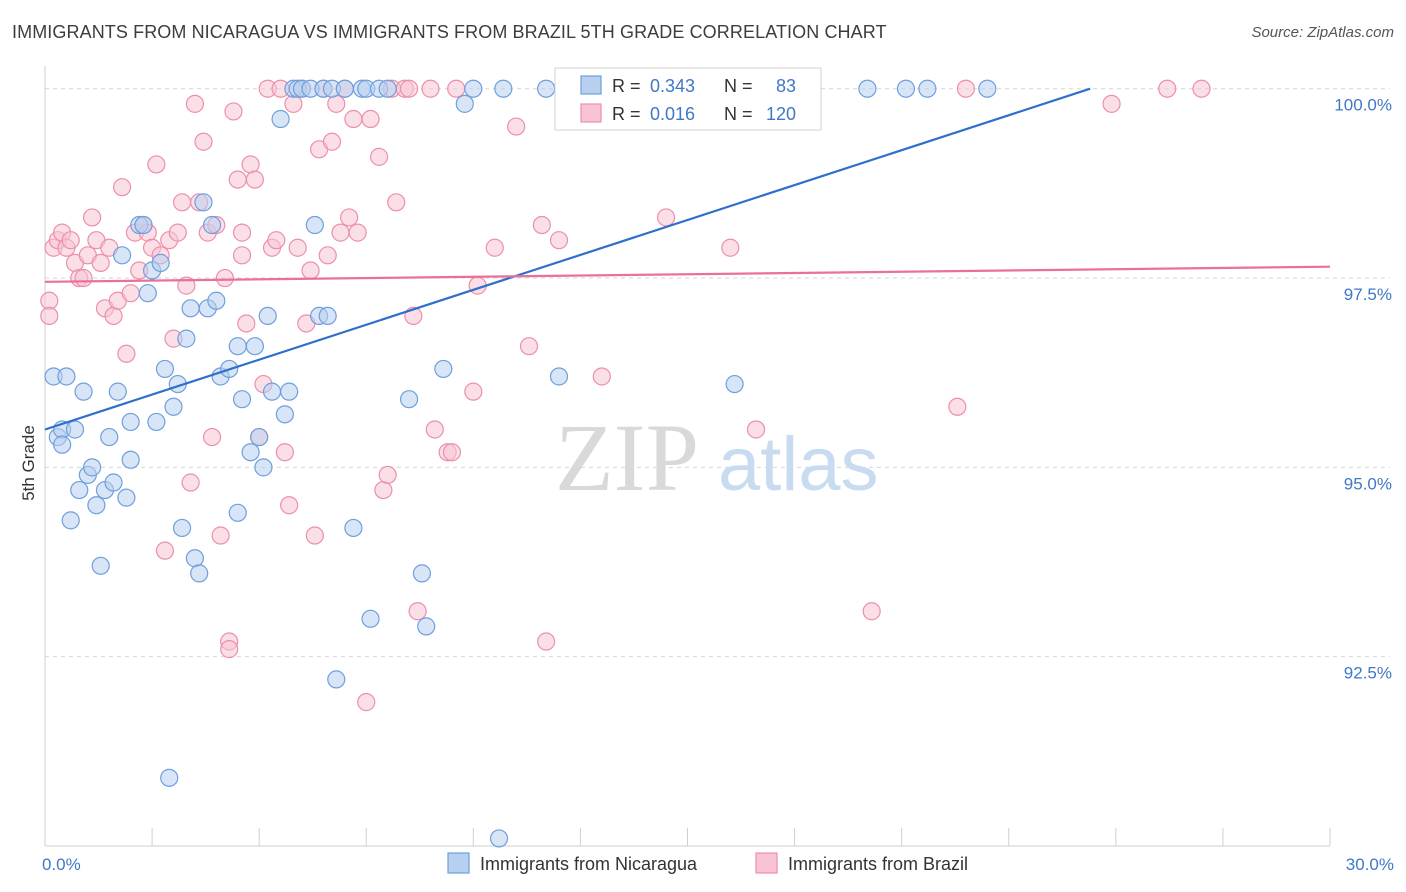 Image resolution: width=1406 pixels, height=892 pixels. What do you see at coordinates (717, 457) in the screenshot?
I see `watermark: ZIP atlas` at bounding box center [717, 457].